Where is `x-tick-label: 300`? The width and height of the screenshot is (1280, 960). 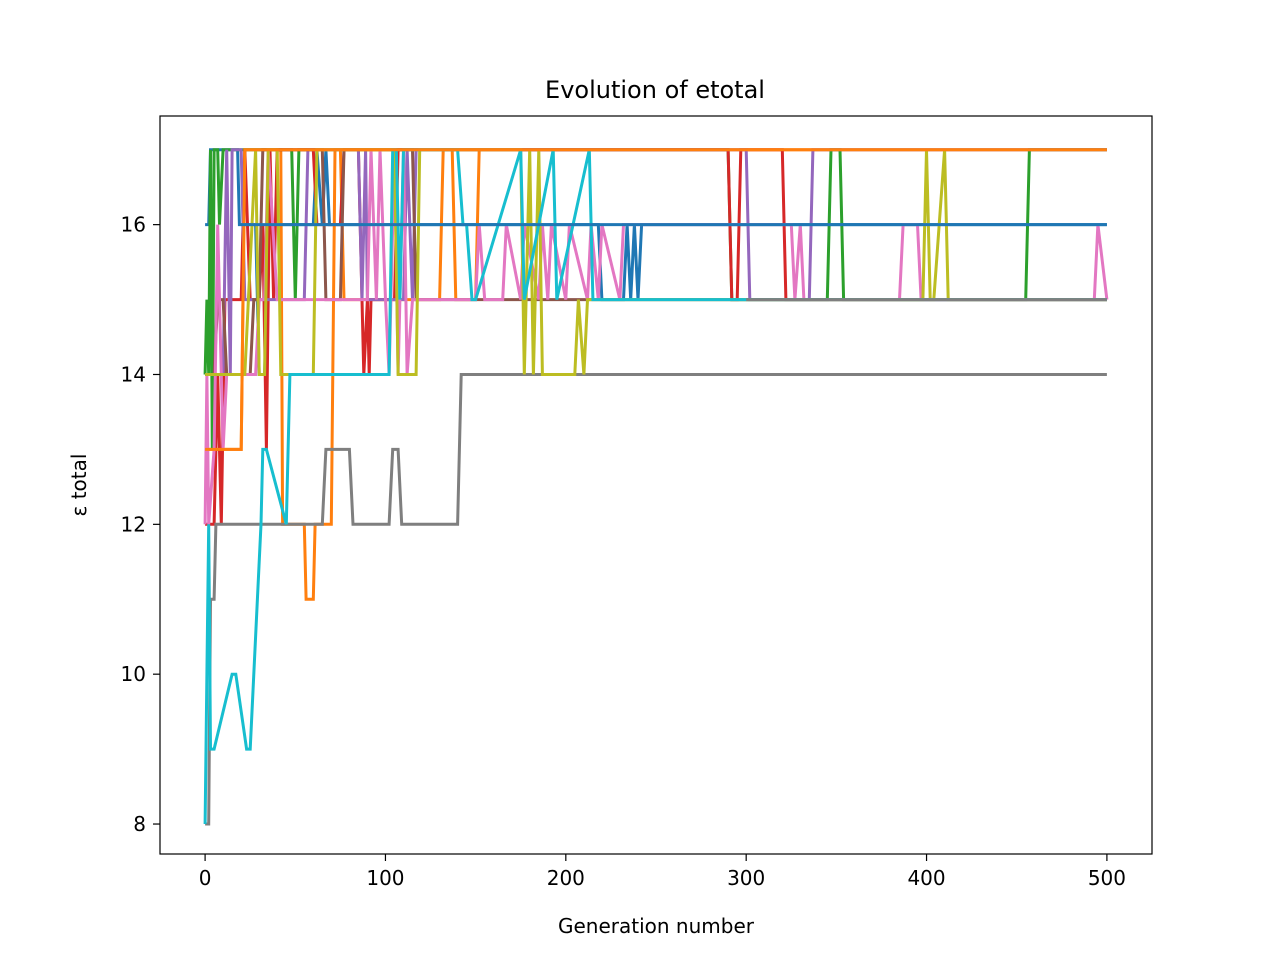
x-tick-label: 300 is located at coordinates (746, 878).